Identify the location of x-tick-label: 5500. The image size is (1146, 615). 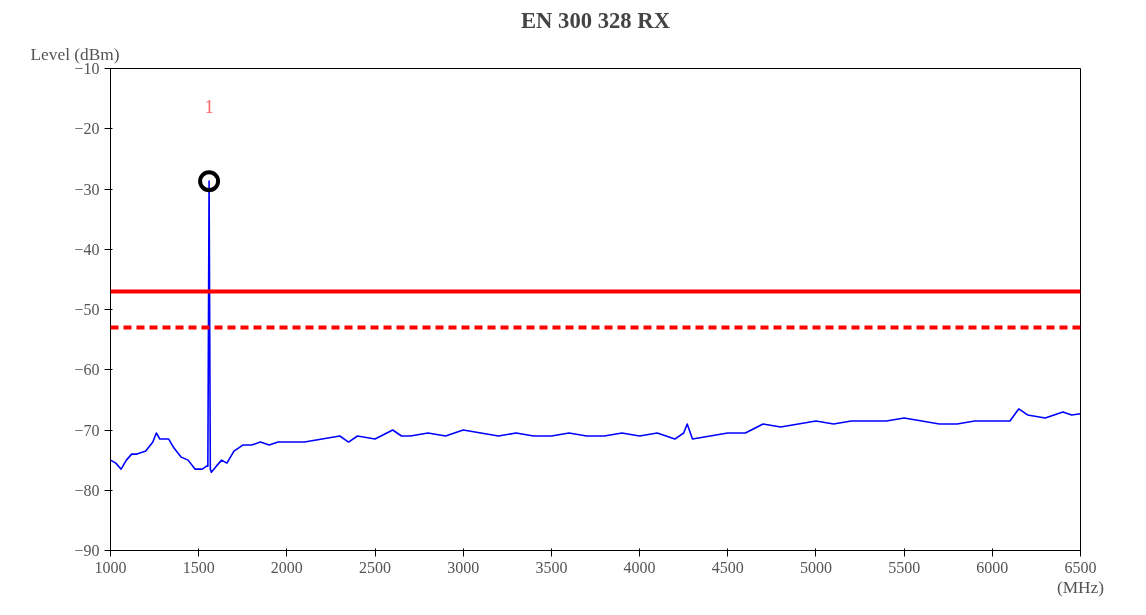
(904, 567).